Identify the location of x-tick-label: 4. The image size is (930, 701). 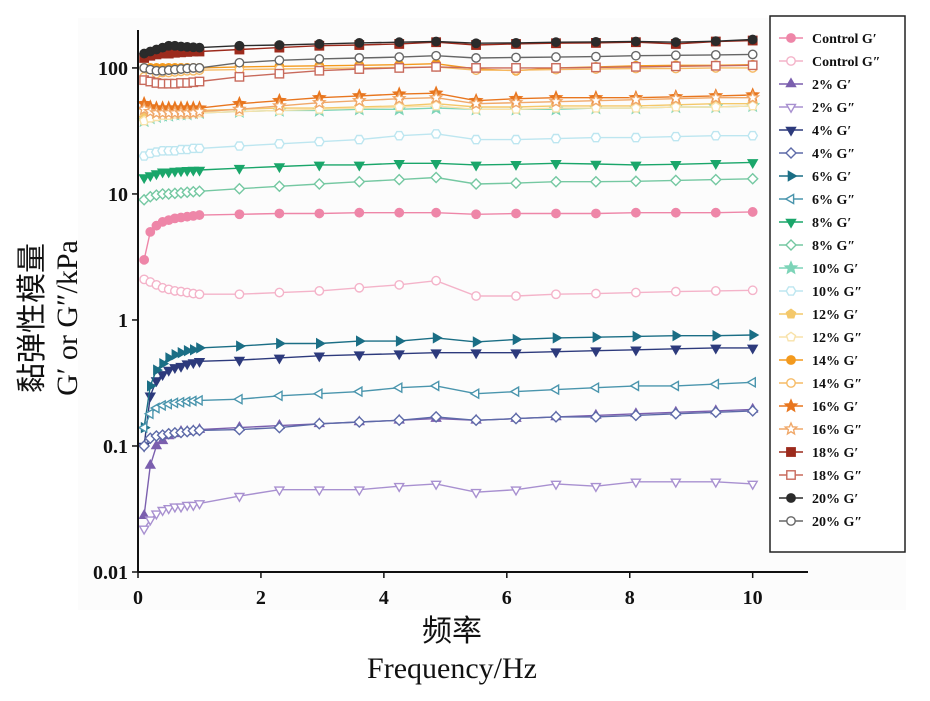
(384, 598).